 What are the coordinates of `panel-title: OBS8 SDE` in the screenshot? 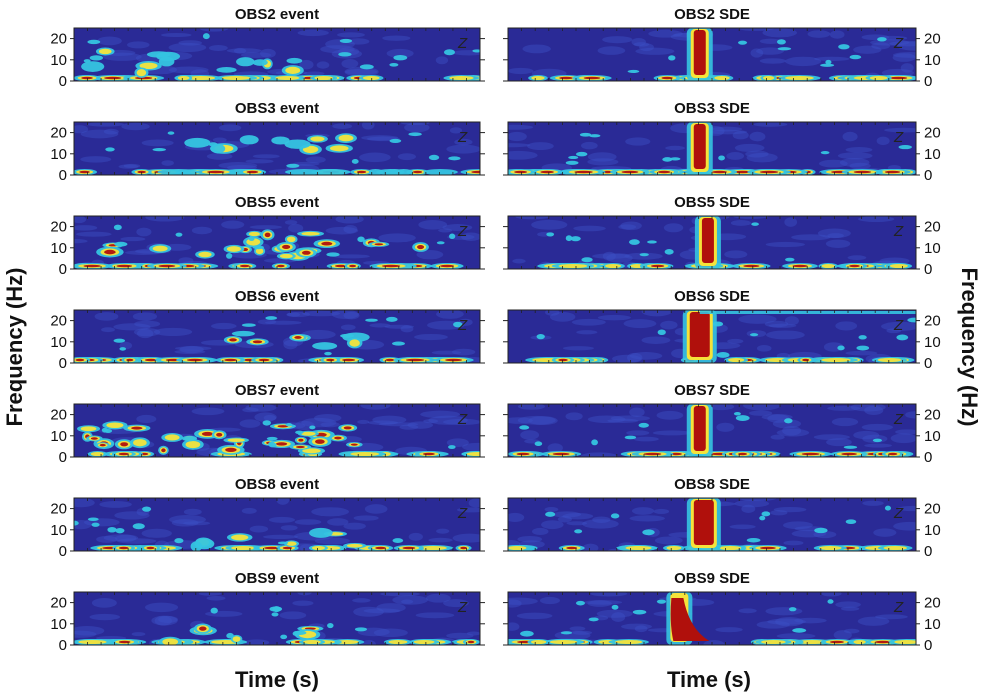 It's located at (712, 484).